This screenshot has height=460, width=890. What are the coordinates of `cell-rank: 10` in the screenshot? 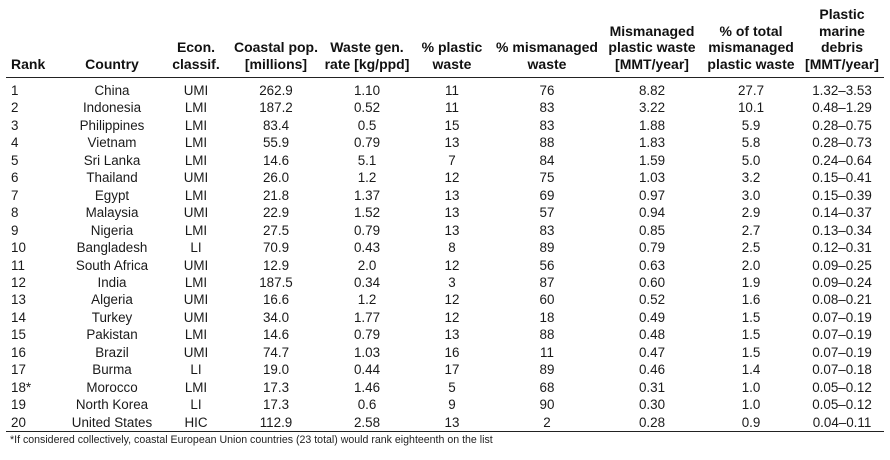 It's located at (18, 248).